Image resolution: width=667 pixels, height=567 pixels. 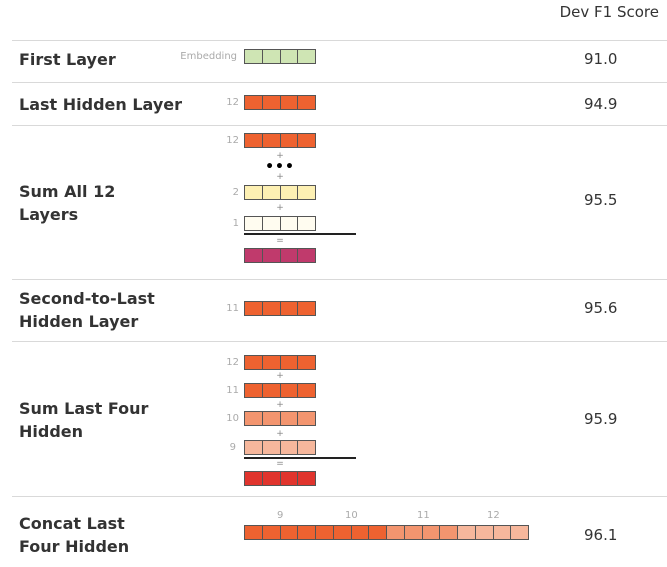 What do you see at coordinates (51, 431) in the screenshot?
I see `row-label-line: Hidden` at bounding box center [51, 431].